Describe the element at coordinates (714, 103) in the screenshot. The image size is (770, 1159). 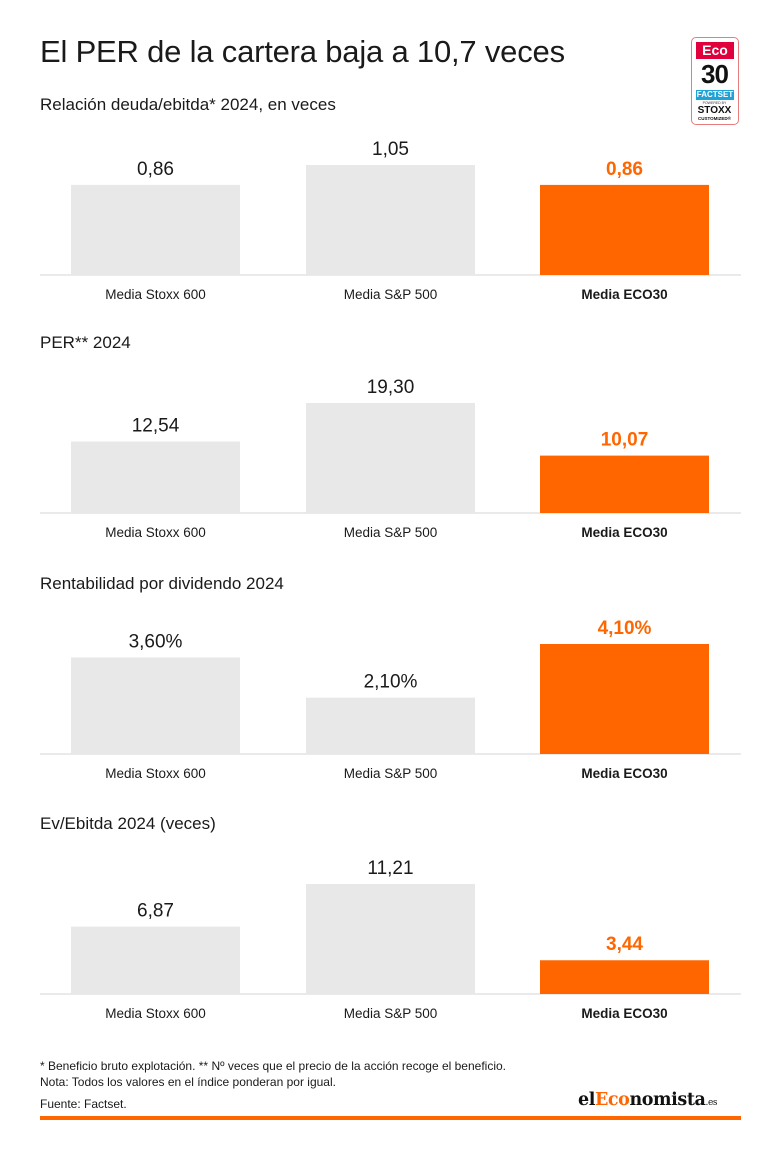
I see `logo-powered: POWERED BY` at that location.